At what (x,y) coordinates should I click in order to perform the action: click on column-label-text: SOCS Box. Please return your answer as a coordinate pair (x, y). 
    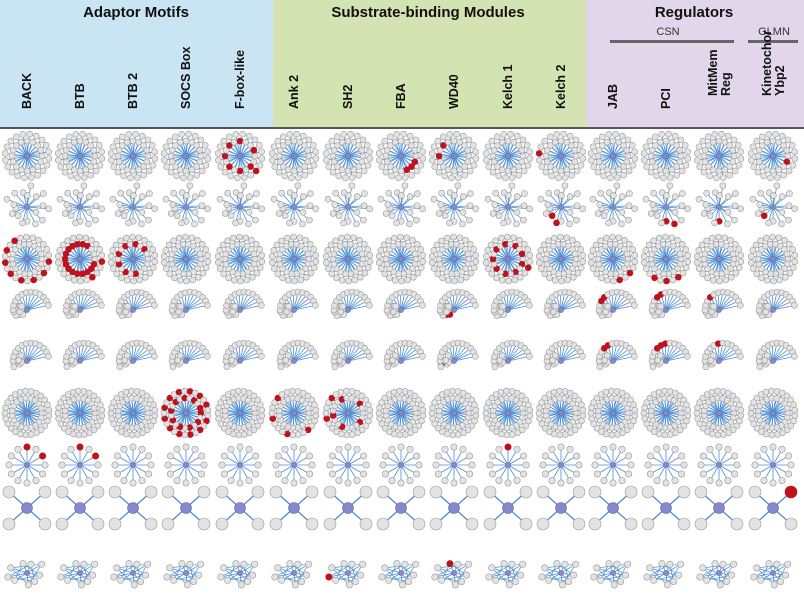
    Looking at the image, I should click on (186, 77).